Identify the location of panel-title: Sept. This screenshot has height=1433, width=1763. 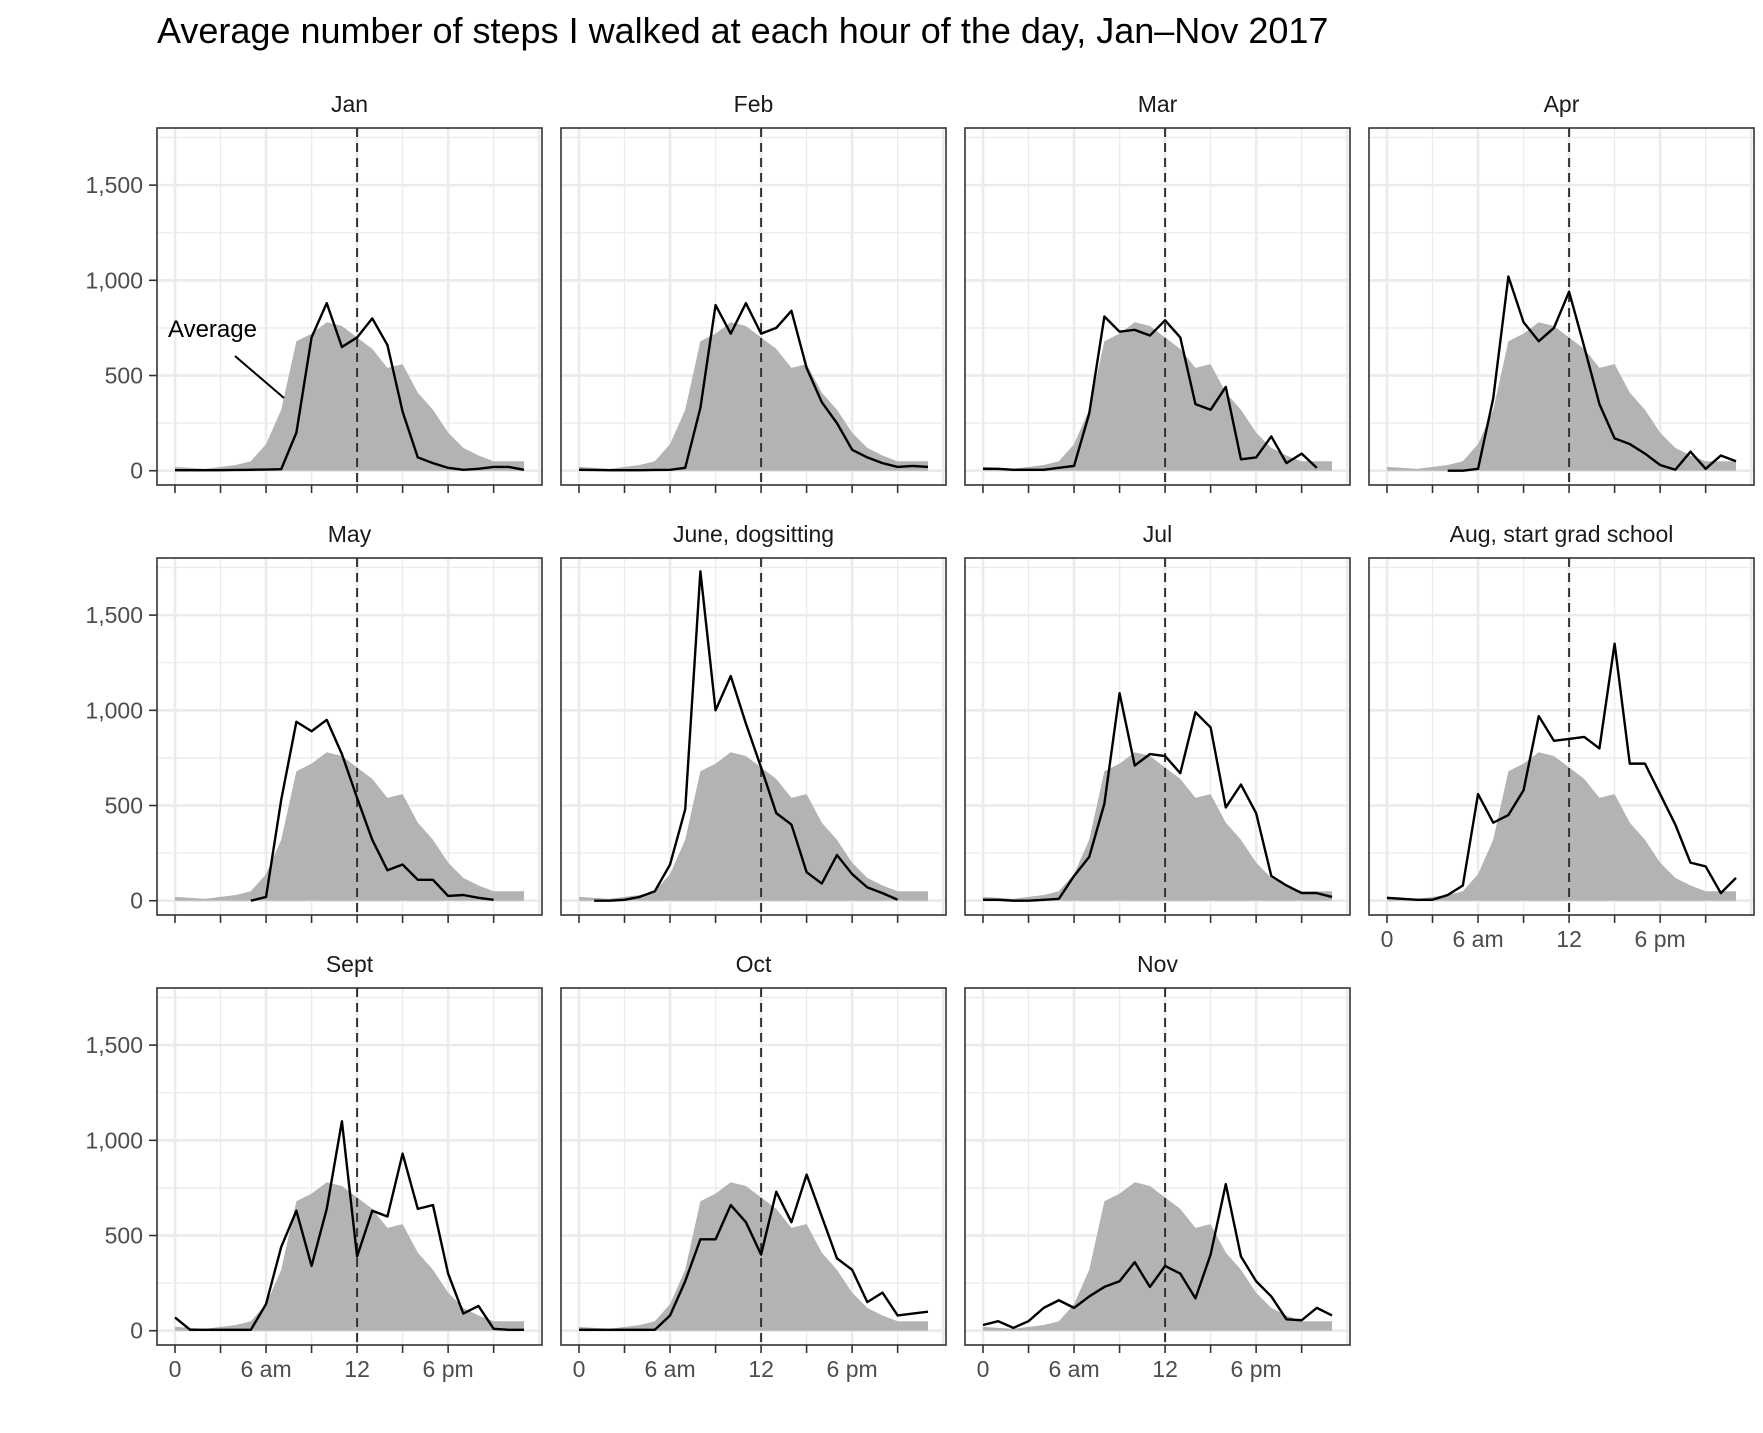
(350, 964).